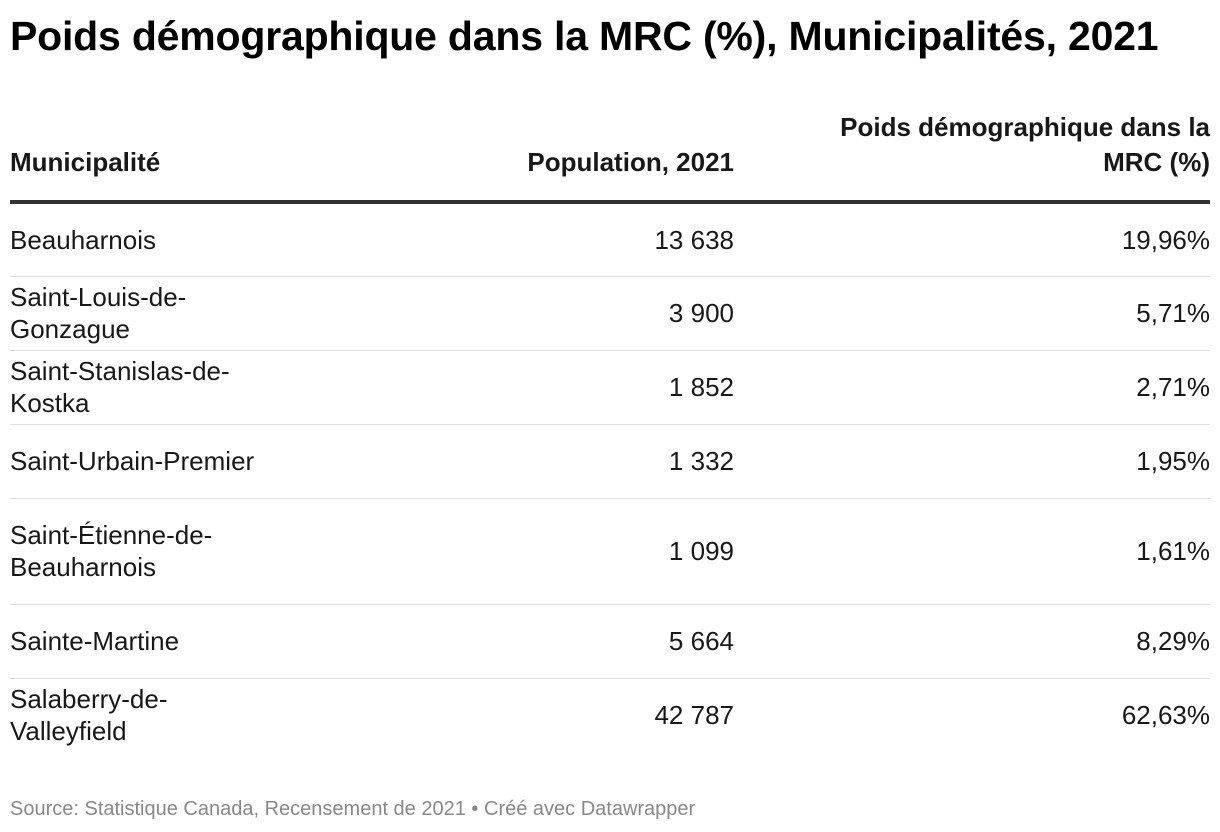  What do you see at coordinates (89, 715) in the screenshot?
I see `cell-municipalite-text: Salaberry-de-Valleyfield` at bounding box center [89, 715].